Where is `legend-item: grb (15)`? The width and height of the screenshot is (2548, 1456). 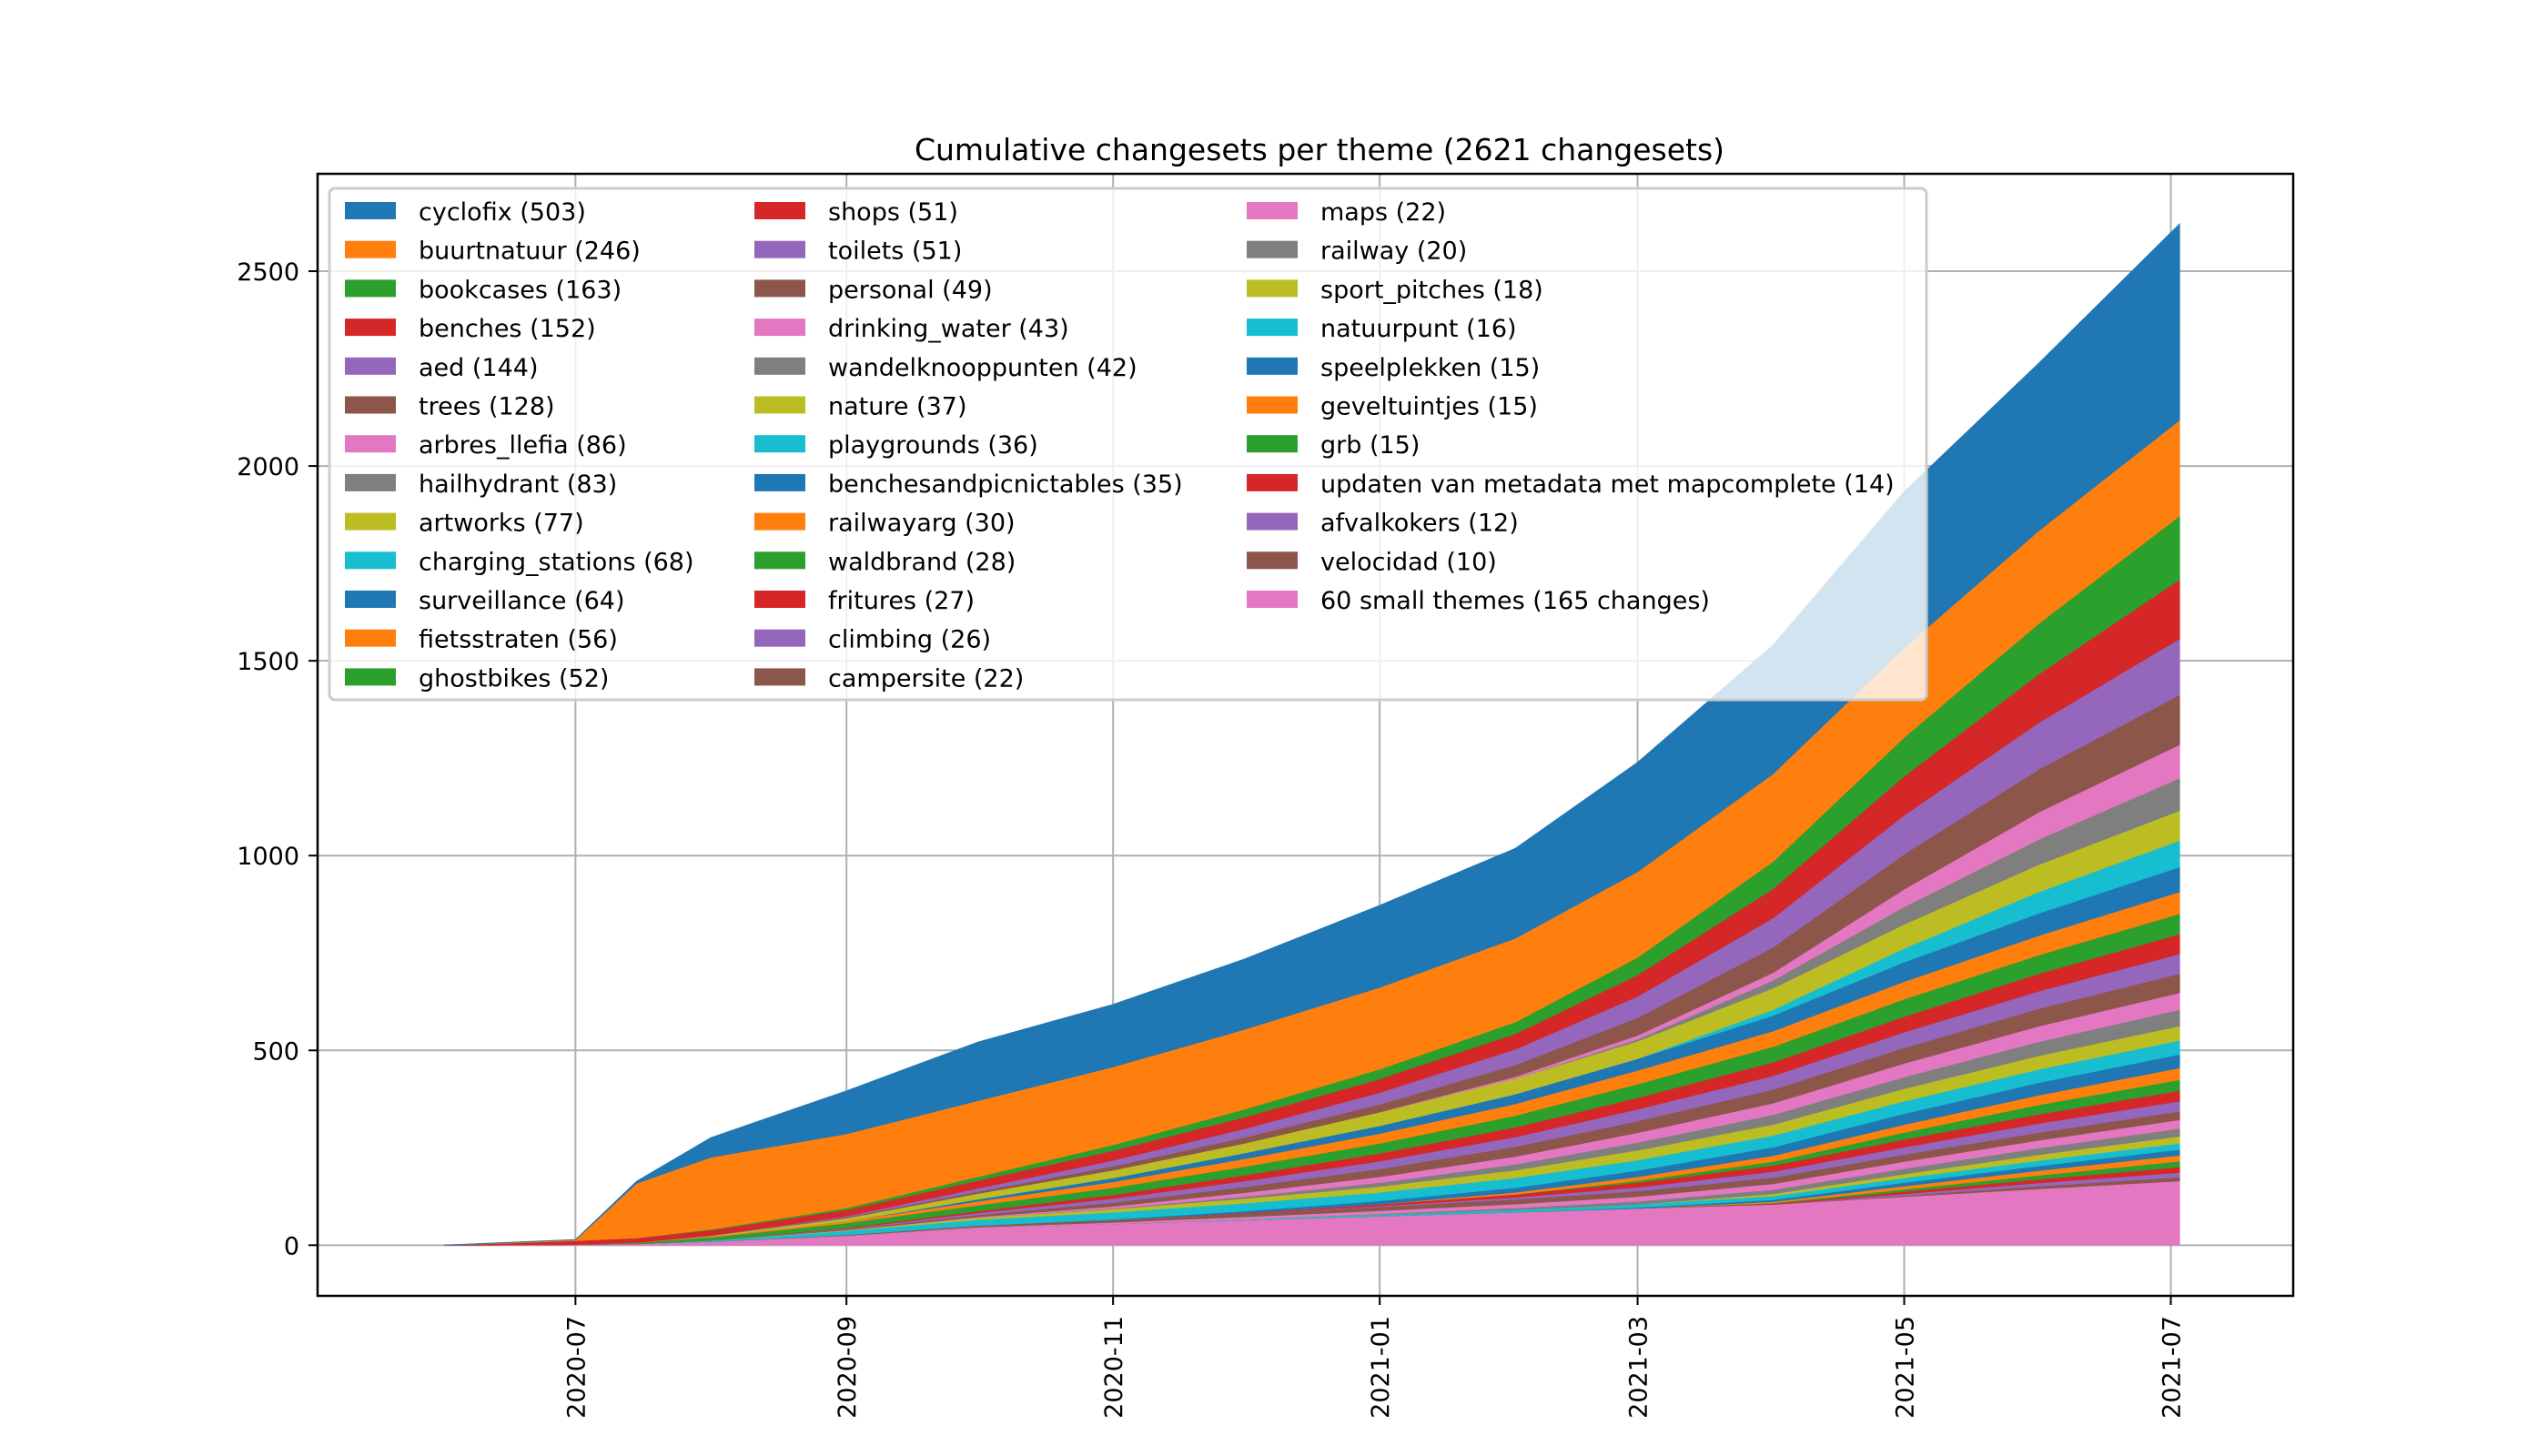 legend-item: grb (15) is located at coordinates (1334, 446).